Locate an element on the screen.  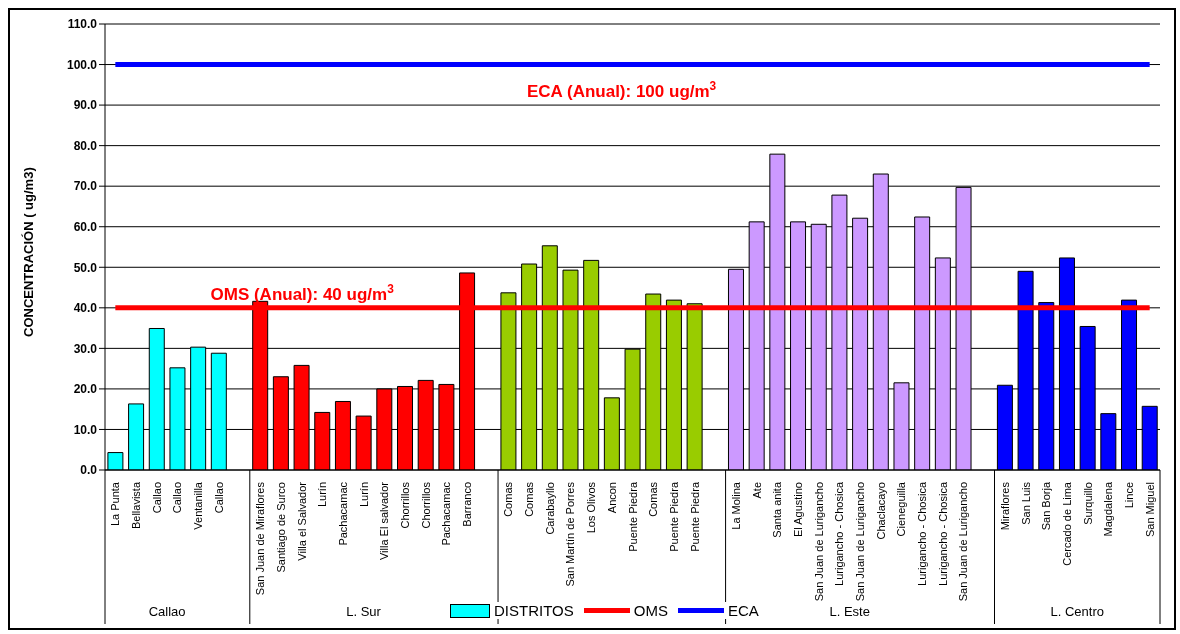
y-tick-label: 80.0 is located at coordinates (85, 145).